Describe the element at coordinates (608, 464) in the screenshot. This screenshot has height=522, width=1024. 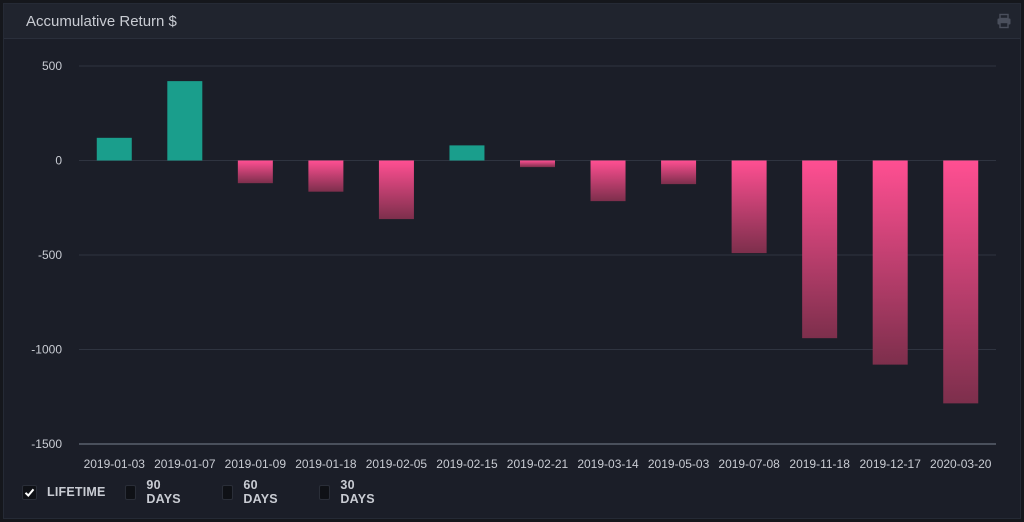
I see `x-tick-label: 2019-03-14` at that location.